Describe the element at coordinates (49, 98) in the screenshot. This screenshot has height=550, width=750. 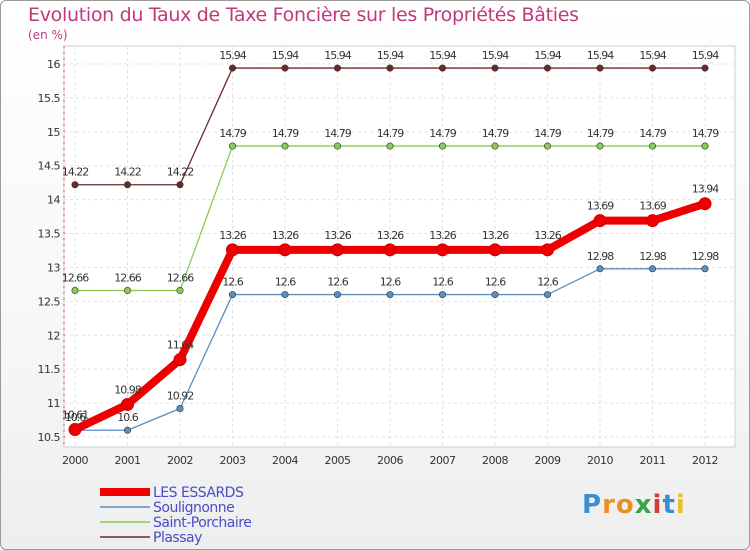
I see `y-tick-label: 15.5` at that location.